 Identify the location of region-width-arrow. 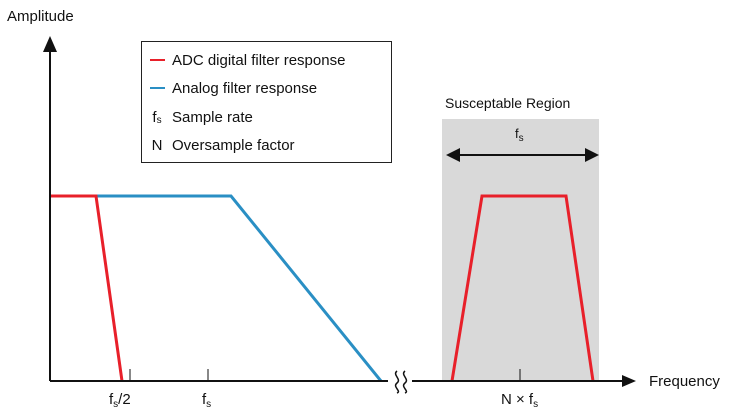
(522, 155).